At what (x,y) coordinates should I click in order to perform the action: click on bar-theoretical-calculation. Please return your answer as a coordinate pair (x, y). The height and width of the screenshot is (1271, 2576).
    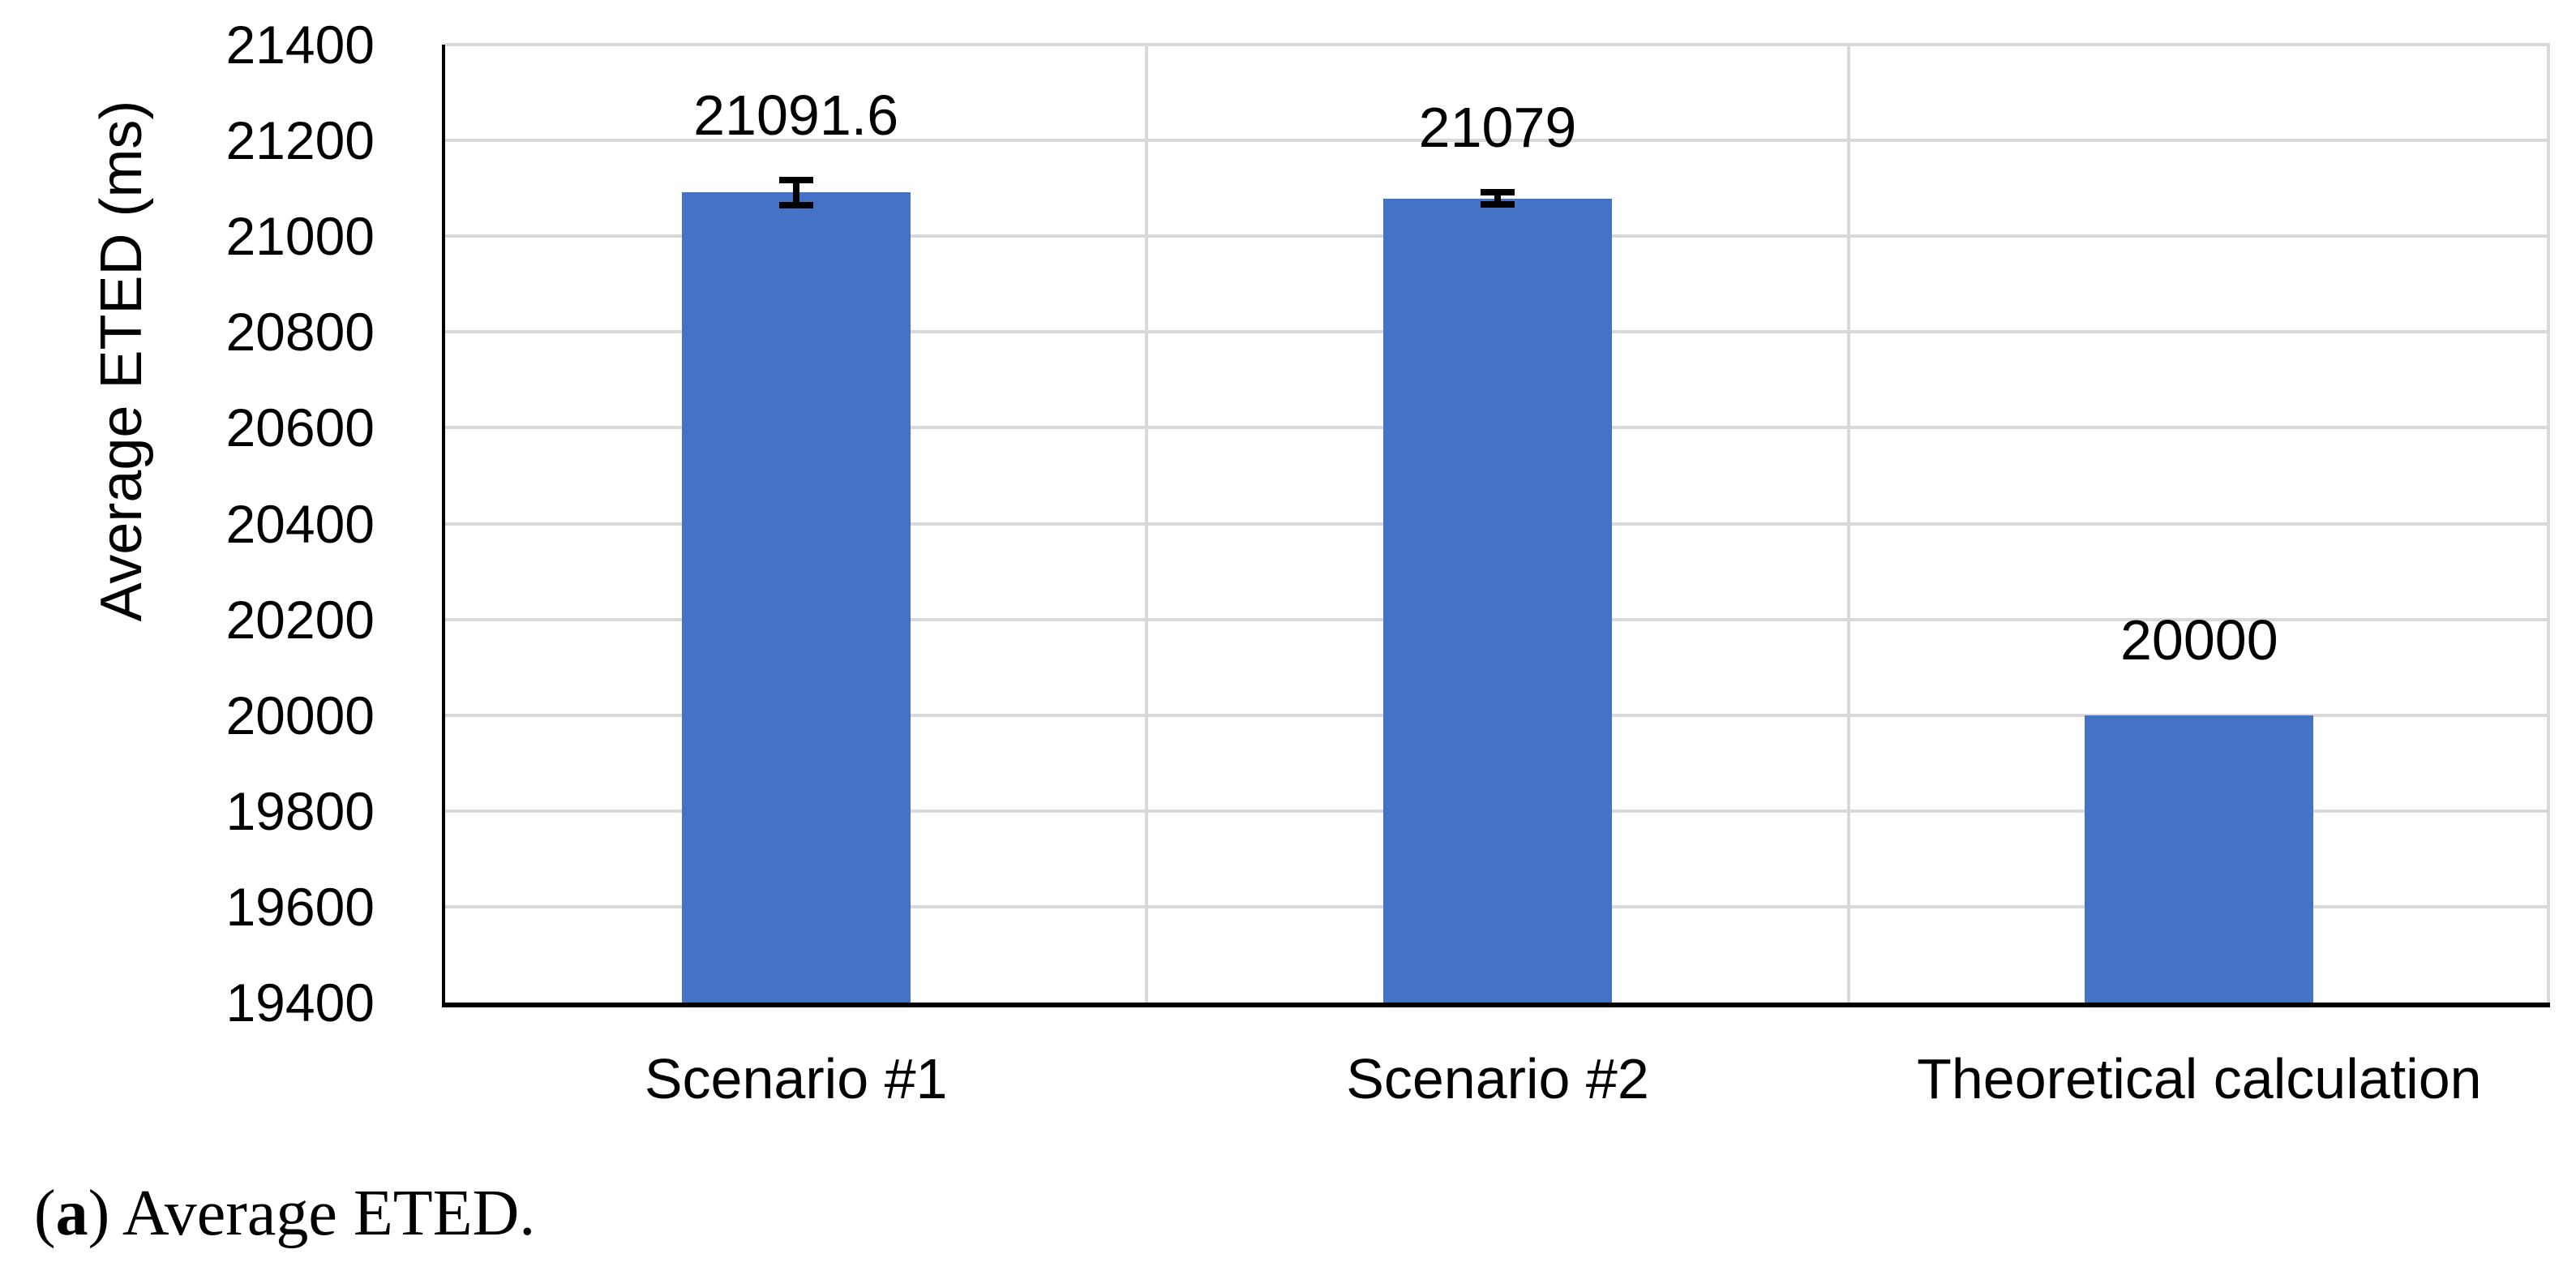
    Looking at the image, I should click on (2199, 859).